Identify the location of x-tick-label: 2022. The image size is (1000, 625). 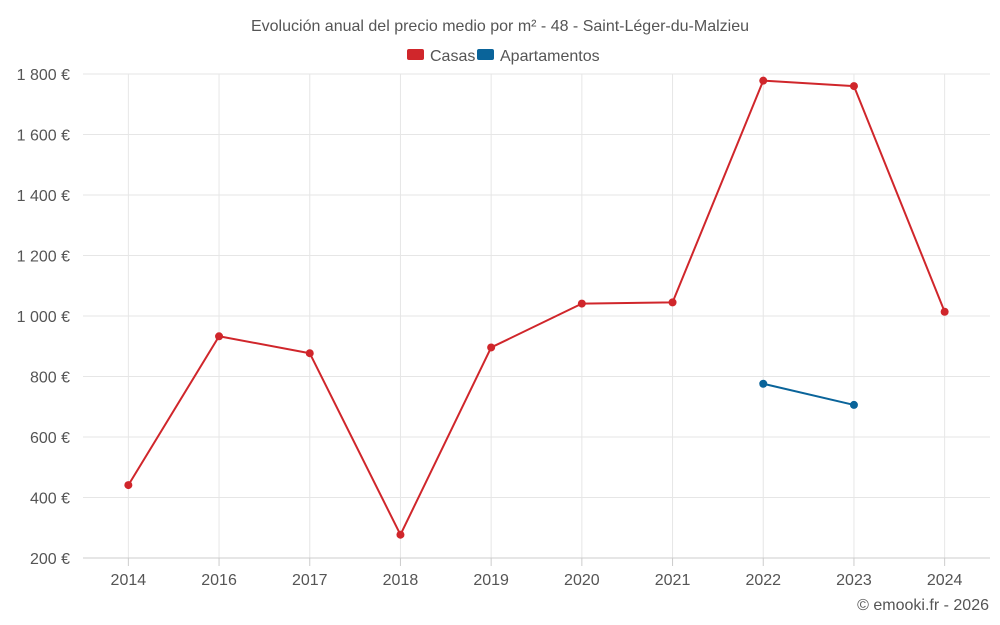
(763, 580).